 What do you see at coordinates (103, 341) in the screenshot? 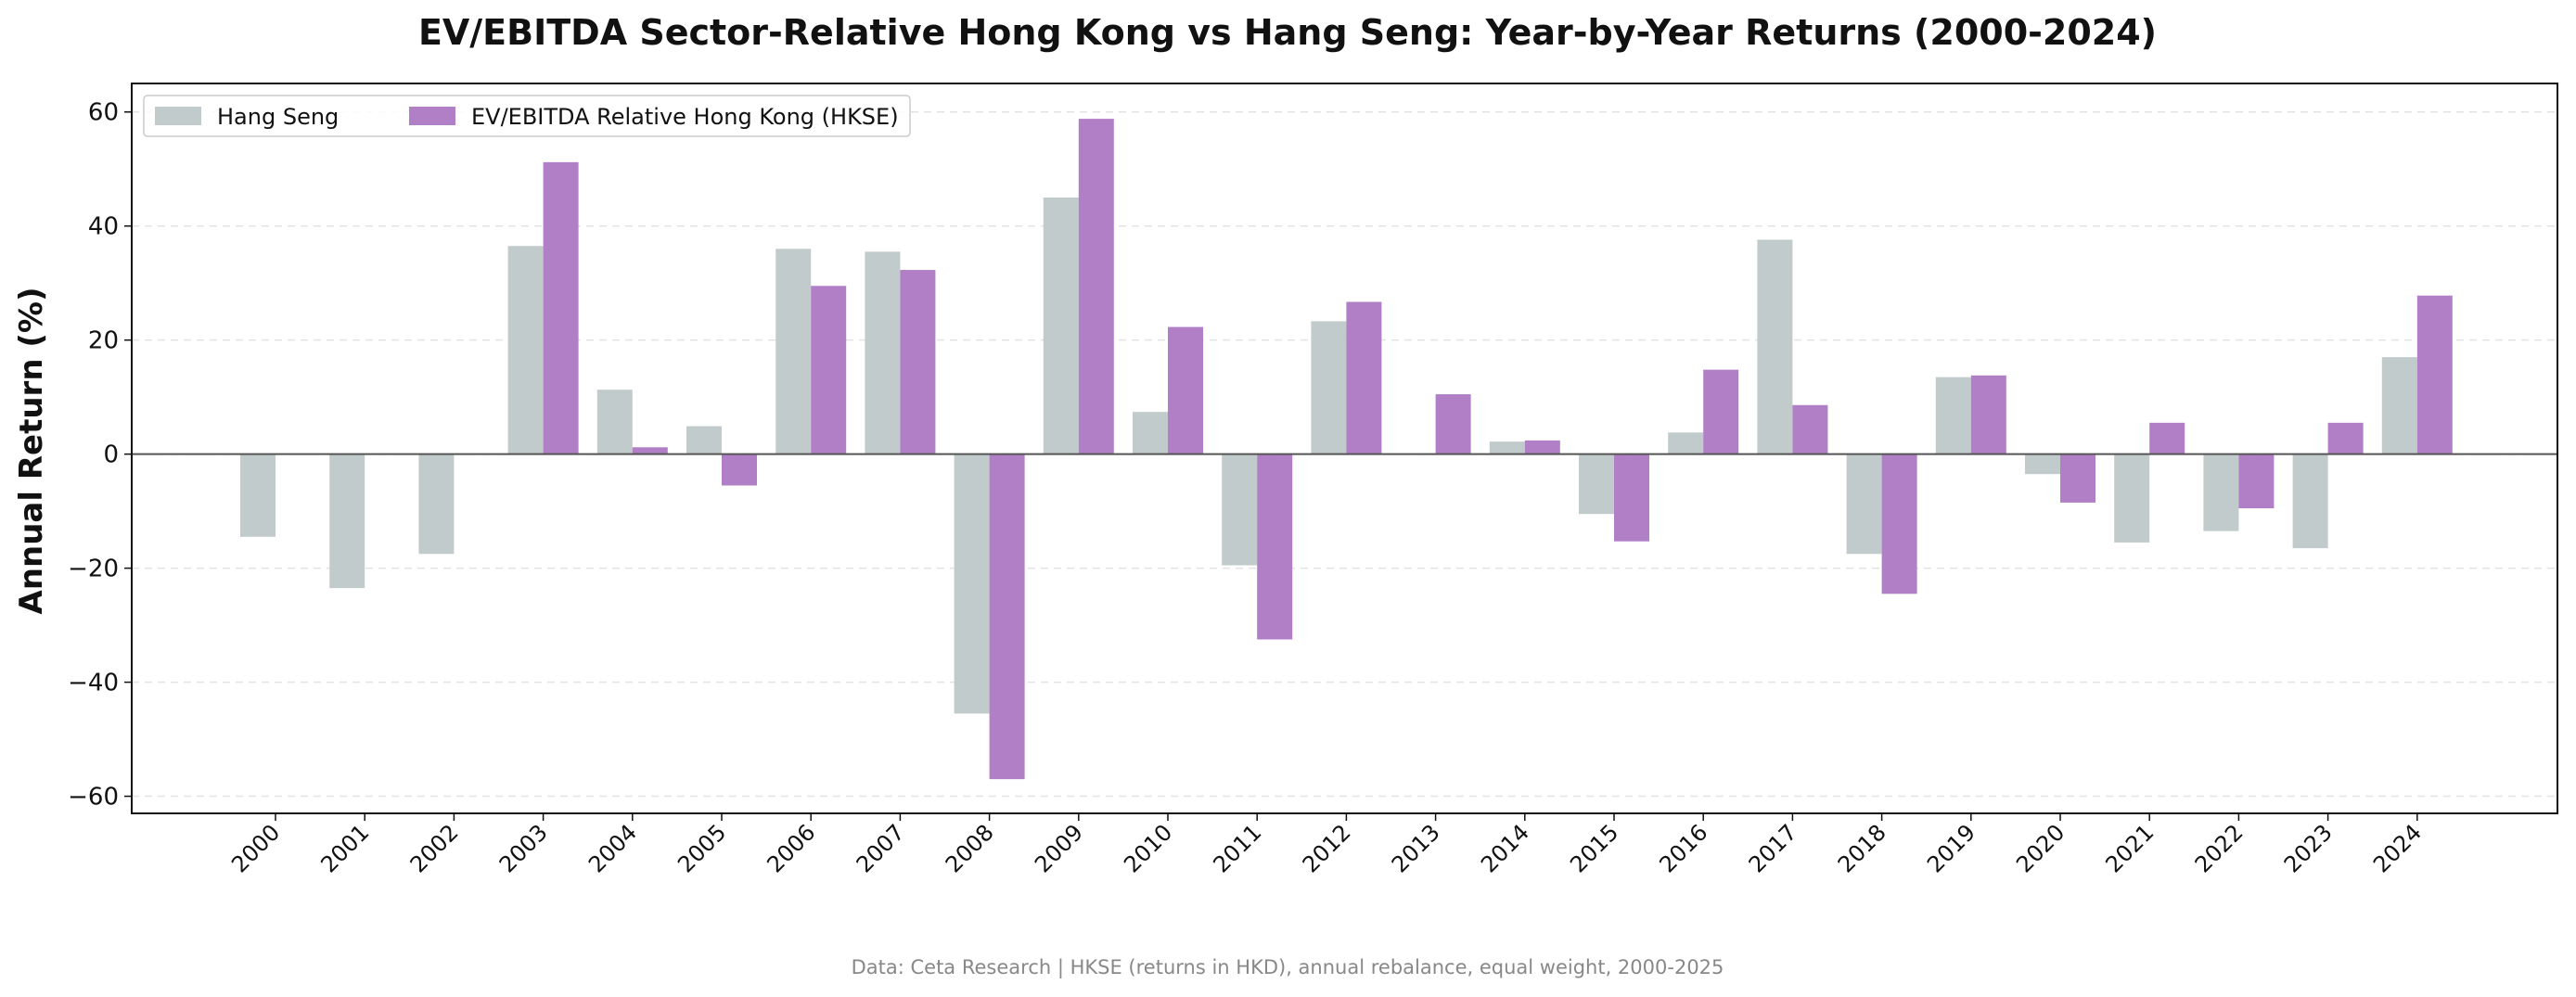
I see `y-tick-label: 20` at bounding box center [103, 341].